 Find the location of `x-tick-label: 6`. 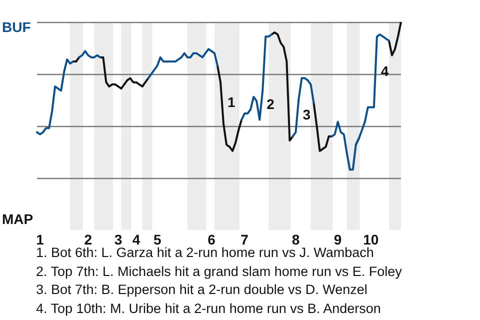

x-tick-label: 6 is located at coordinates (212, 239).